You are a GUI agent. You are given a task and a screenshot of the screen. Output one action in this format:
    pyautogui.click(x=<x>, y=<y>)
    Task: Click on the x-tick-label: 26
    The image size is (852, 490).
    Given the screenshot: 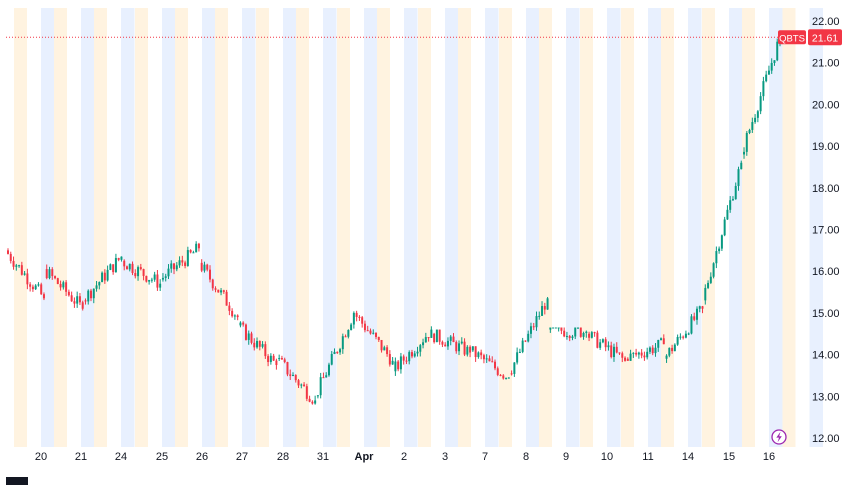 What is the action you would take?
    pyautogui.click(x=202, y=457)
    